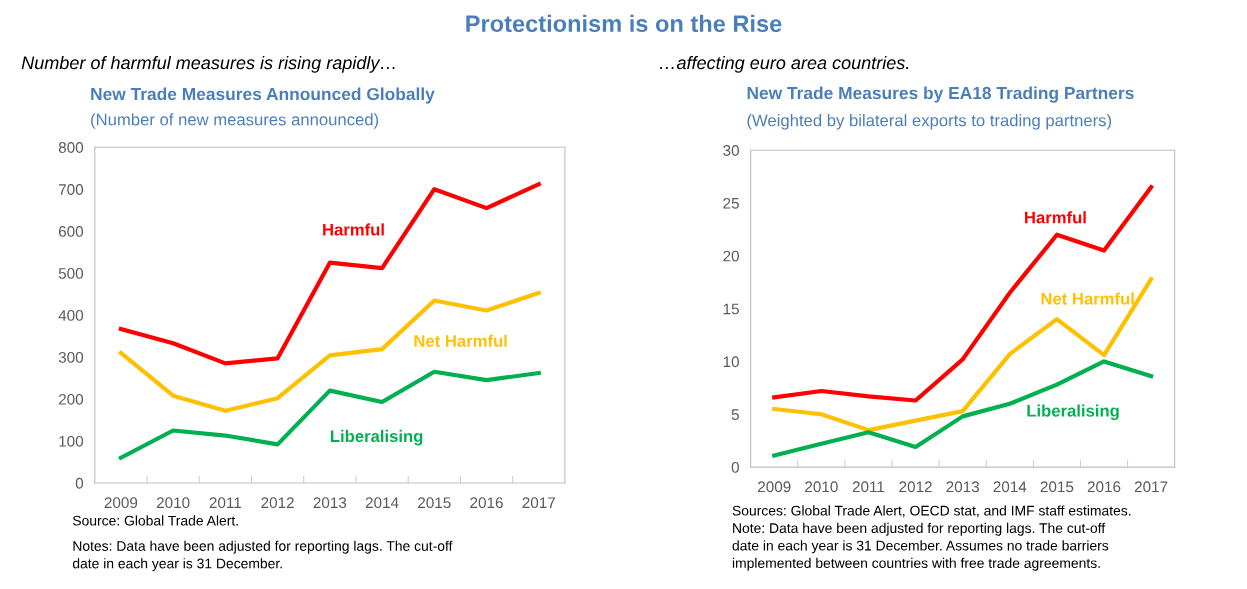 The height and width of the screenshot is (589, 1247). What do you see at coordinates (731, 309) in the screenshot?
I see `y-tick-label: 15` at bounding box center [731, 309].